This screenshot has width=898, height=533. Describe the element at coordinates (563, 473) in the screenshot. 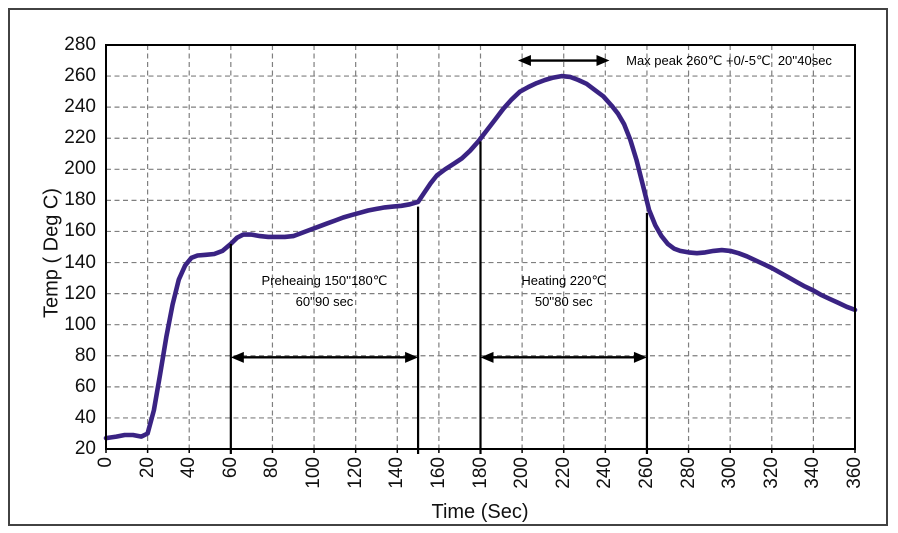

I see `x-tick-label: 220` at that location.